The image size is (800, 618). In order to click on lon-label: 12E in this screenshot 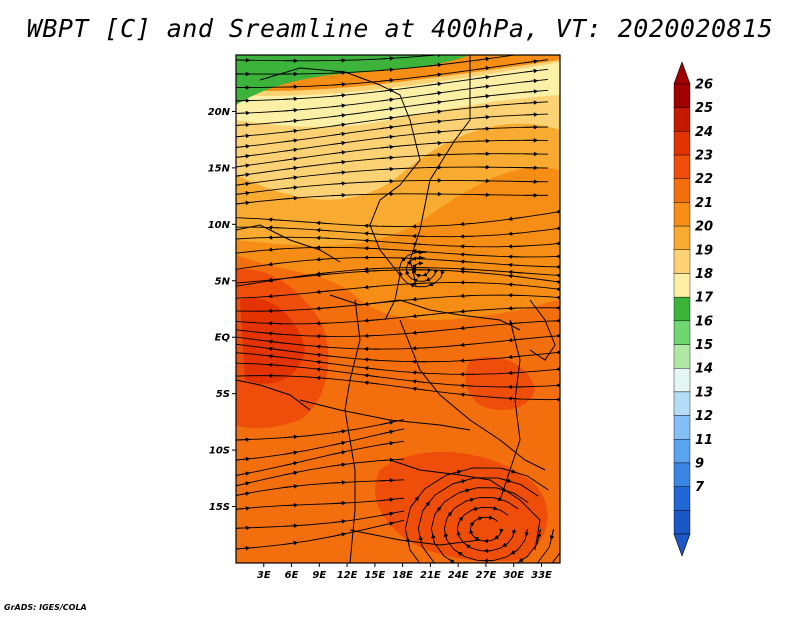, I will do `click(347, 575)`.